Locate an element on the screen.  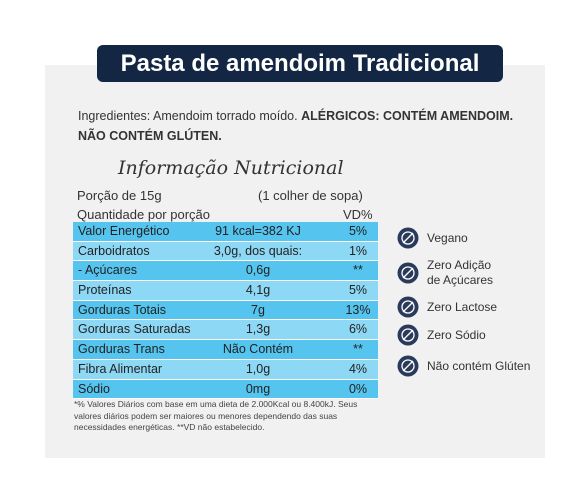
table-row: Valor Energético 91 kcal=382 KJ 5% is located at coordinates (225, 232).